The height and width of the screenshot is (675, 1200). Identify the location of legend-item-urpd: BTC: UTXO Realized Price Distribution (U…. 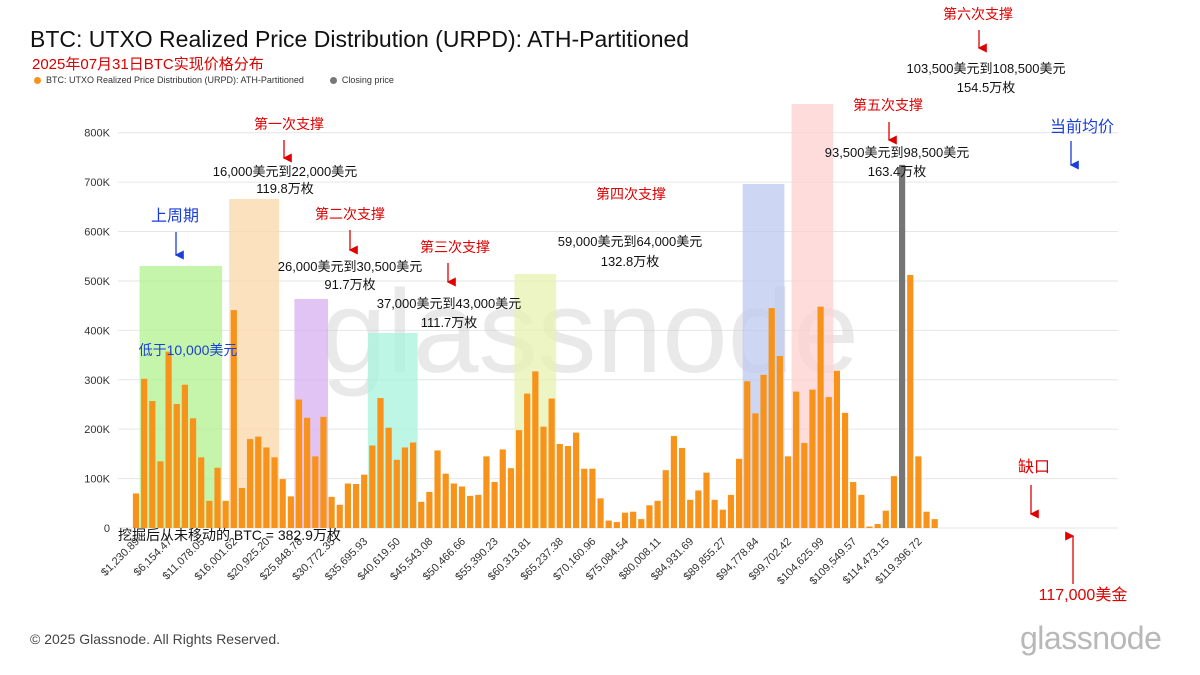
(169, 80).